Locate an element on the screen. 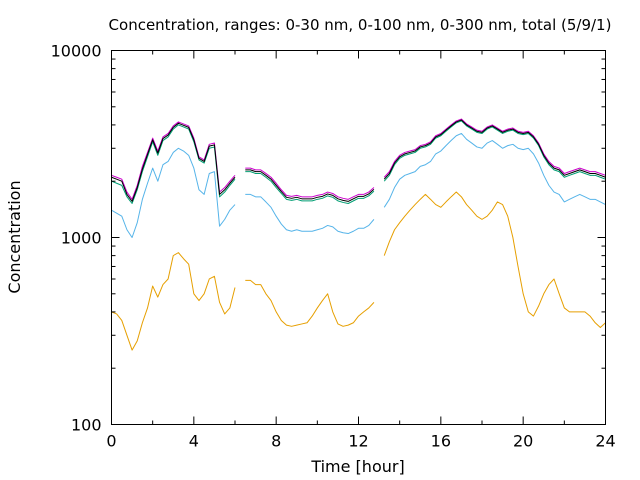 The width and height of the screenshot is (640, 480). x-tick-label: 0 is located at coordinates (111, 441).